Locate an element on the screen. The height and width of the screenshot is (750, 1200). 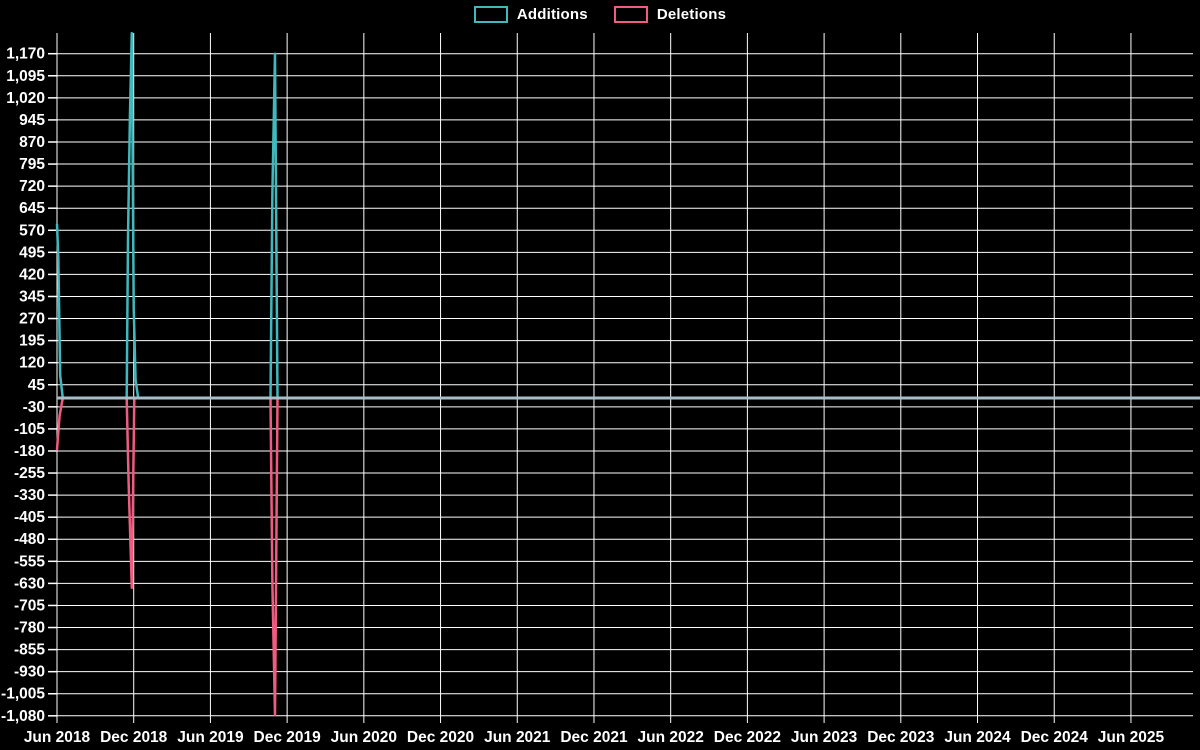
y-tick-label: -330 is located at coordinates (29, 495).